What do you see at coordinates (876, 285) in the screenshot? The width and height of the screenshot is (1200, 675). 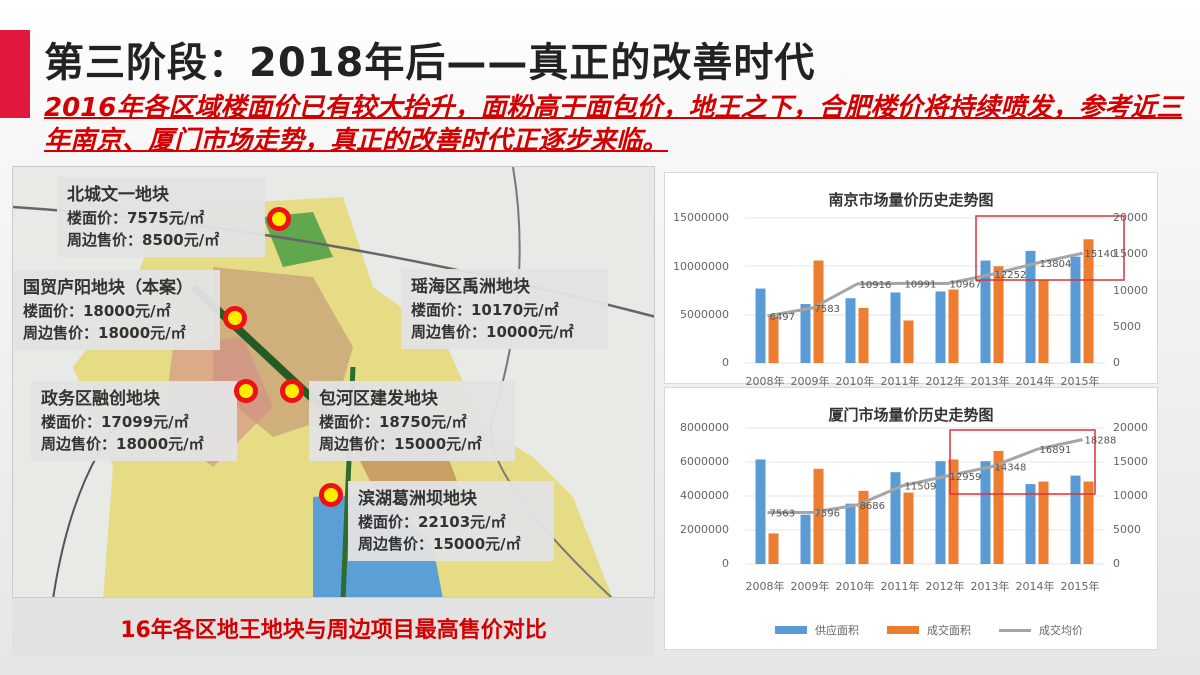 I see `svg-text: 10916` at bounding box center [876, 285].